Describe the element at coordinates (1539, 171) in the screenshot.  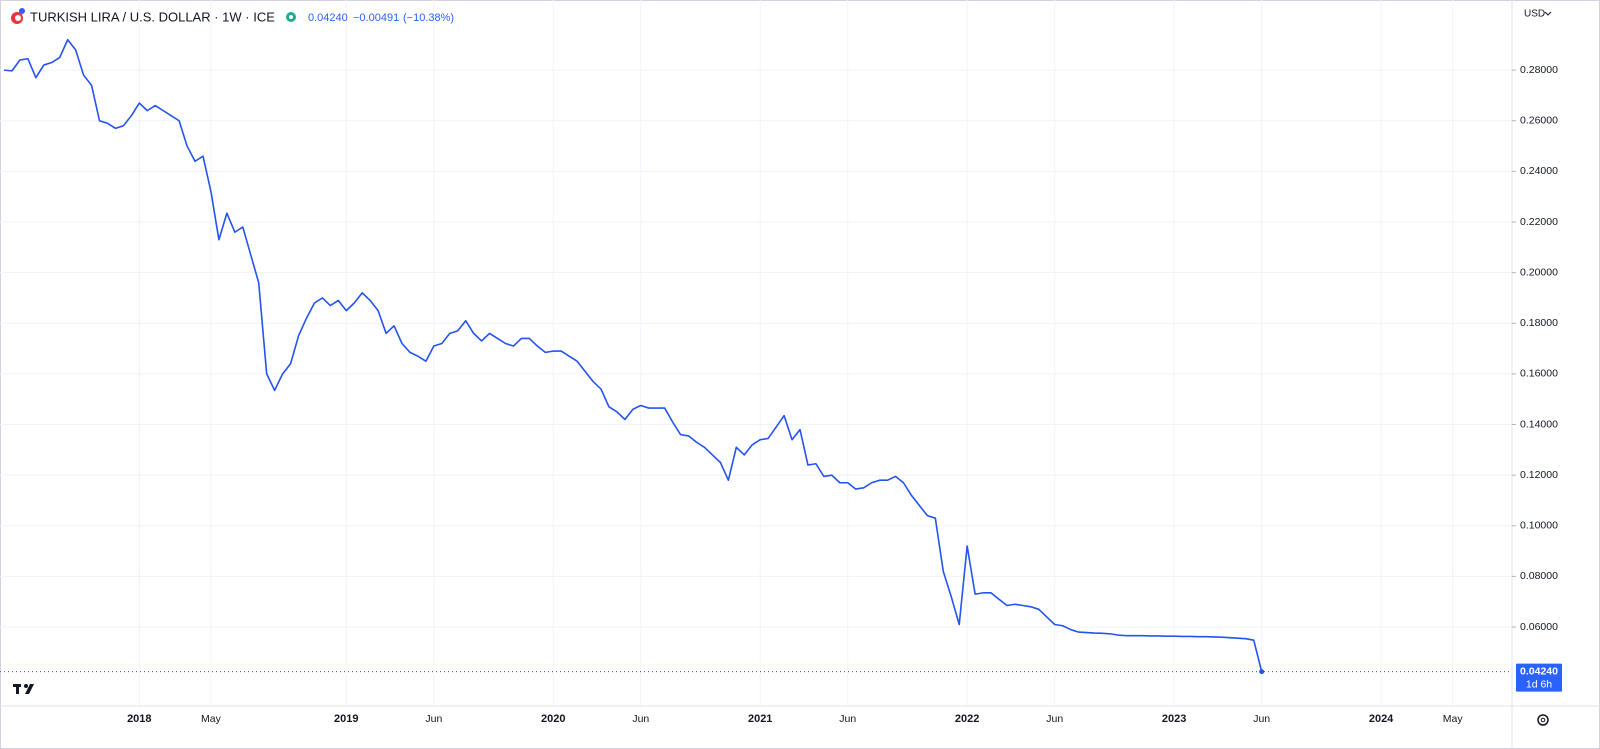
I see `y-tick-label: 0.24000` at that location.